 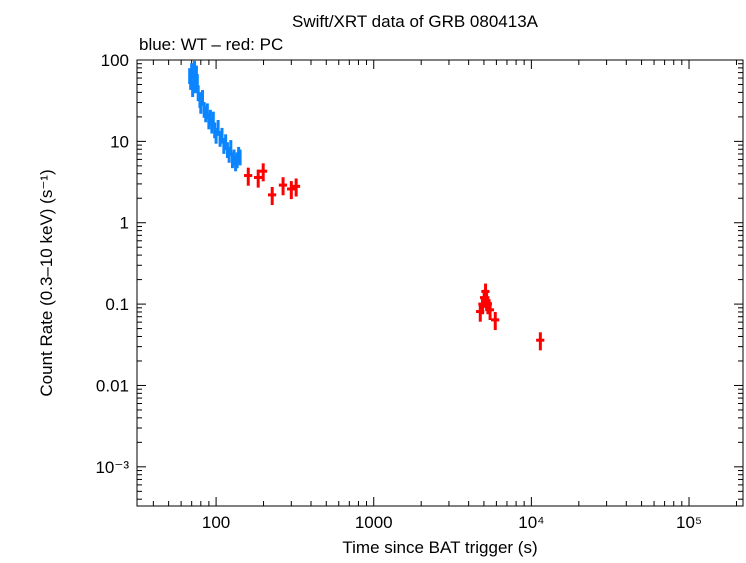 What do you see at coordinates (119, 141) in the screenshot?
I see `y-tick-label: 10` at bounding box center [119, 141].